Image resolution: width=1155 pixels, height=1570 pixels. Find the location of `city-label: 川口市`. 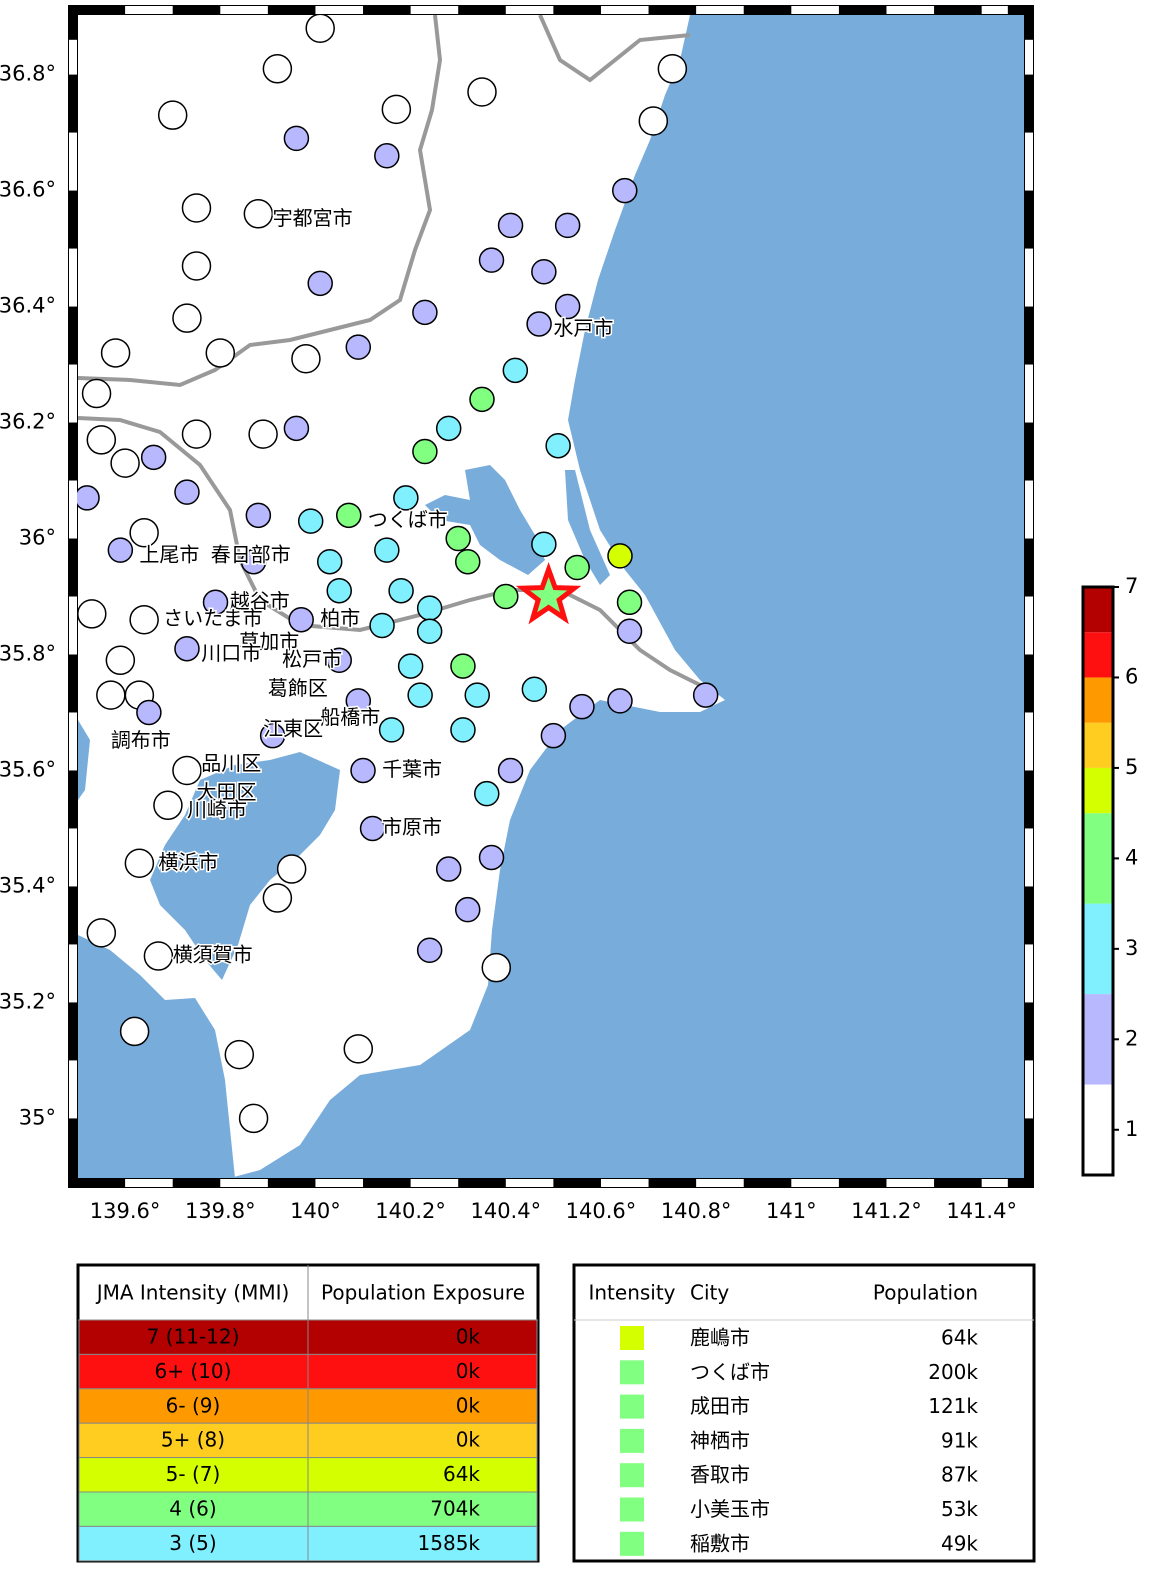

city-label: 川口市 is located at coordinates (231, 653).